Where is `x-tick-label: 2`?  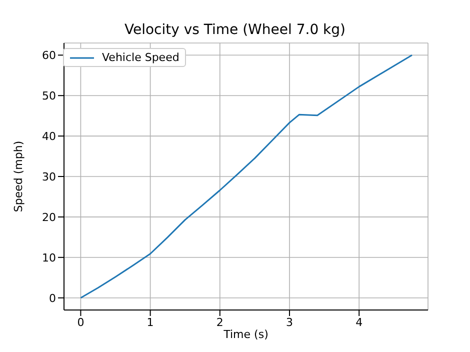 x-tick-label: 2 is located at coordinates (220, 322).